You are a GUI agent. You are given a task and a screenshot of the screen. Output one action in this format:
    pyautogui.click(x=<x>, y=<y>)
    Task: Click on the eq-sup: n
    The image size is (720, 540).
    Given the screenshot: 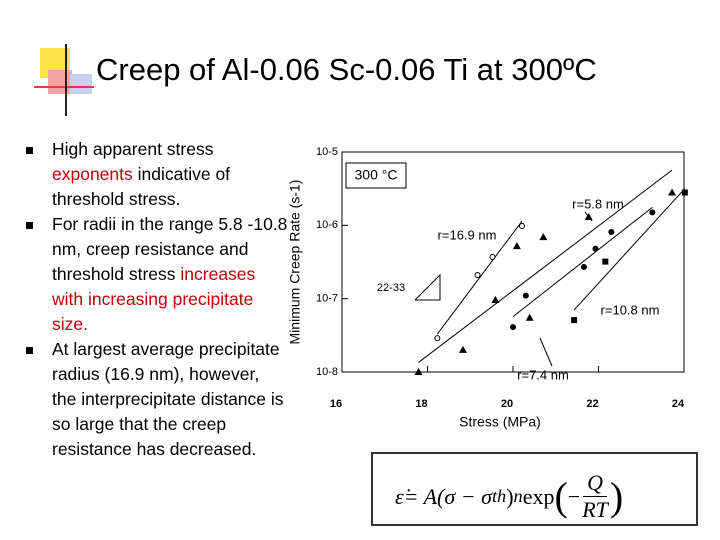 What is the action you would take?
    pyautogui.click(x=518, y=496)
    